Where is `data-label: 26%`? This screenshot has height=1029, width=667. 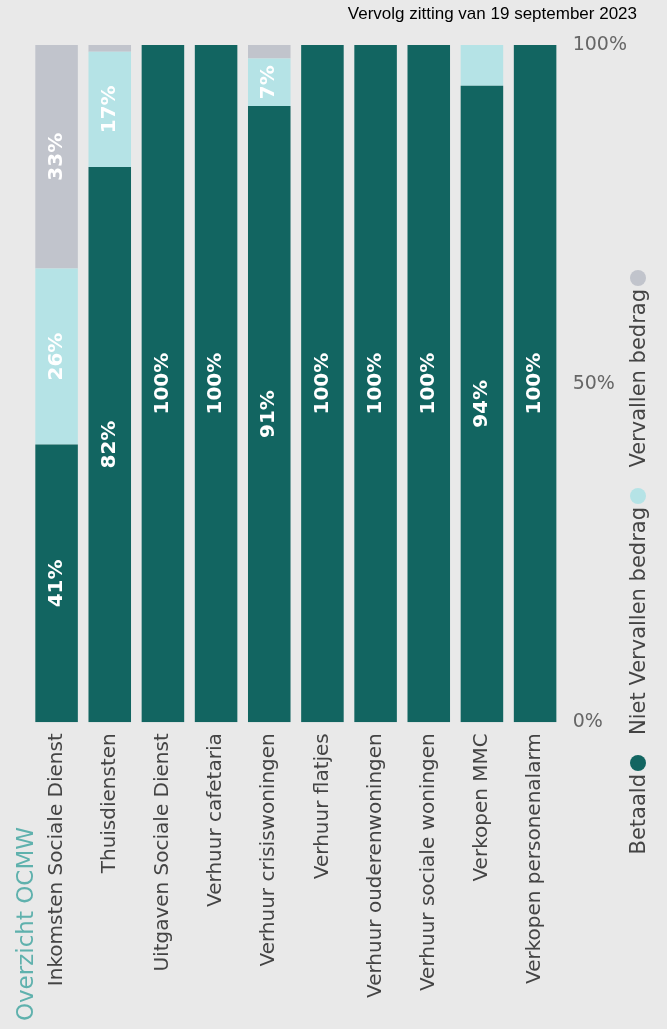
data-label: 26% is located at coordinates (54, 356).